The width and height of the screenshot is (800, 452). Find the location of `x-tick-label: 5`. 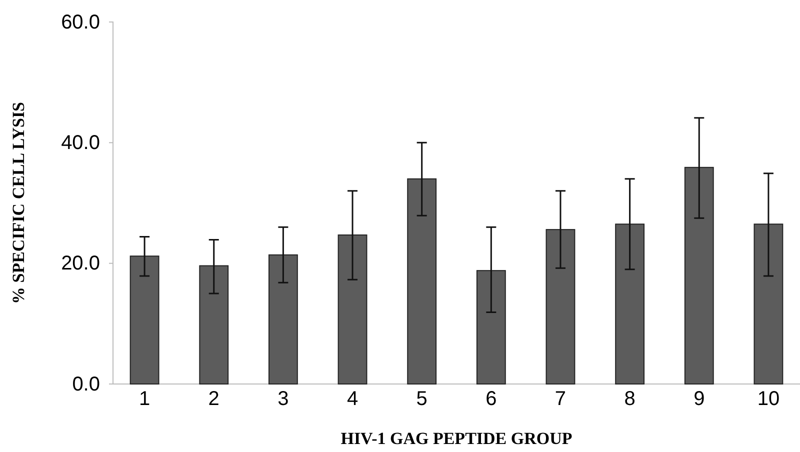

x-tick-label: 5 is located at coordinates (422, 399).